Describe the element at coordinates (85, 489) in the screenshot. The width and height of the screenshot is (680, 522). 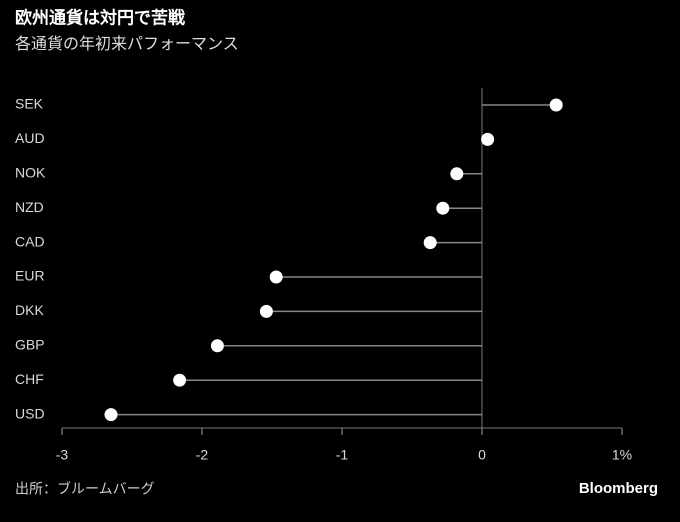
I see `source: 出所：ブルームバーグ` at that location.